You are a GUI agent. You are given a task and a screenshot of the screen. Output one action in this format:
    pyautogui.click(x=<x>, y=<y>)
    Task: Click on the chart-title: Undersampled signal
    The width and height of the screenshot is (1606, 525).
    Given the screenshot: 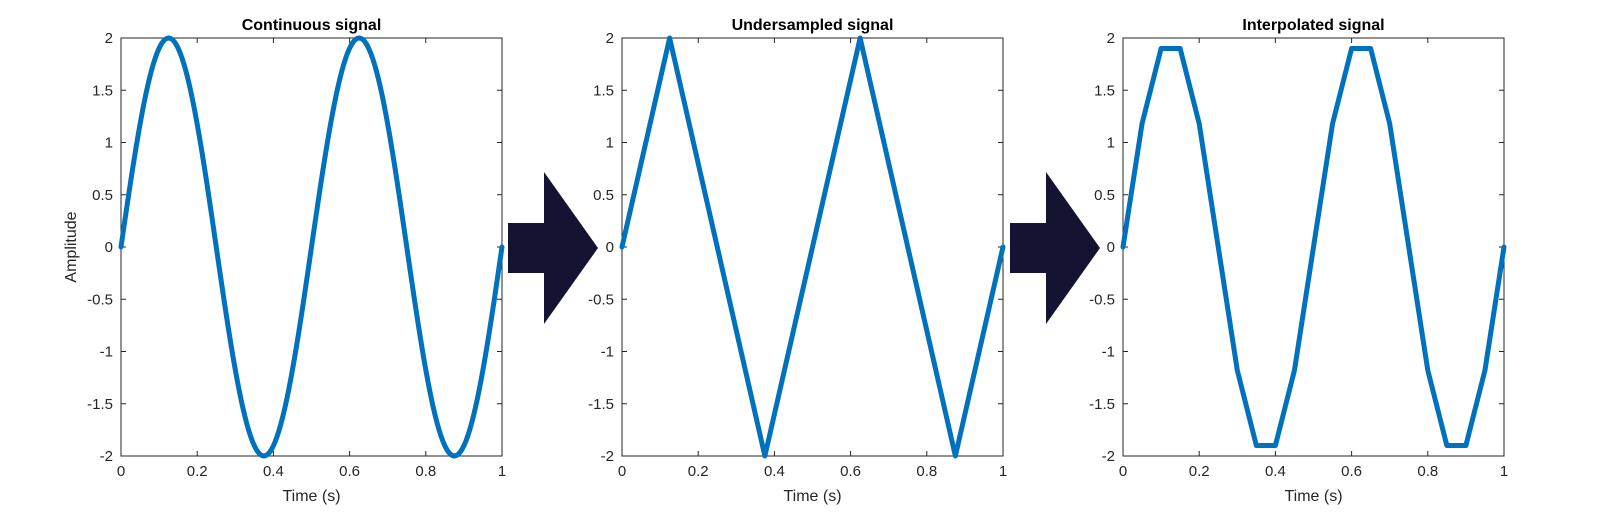 What is the action you would take?
    pyautogui.click(x=813, y=25)
    